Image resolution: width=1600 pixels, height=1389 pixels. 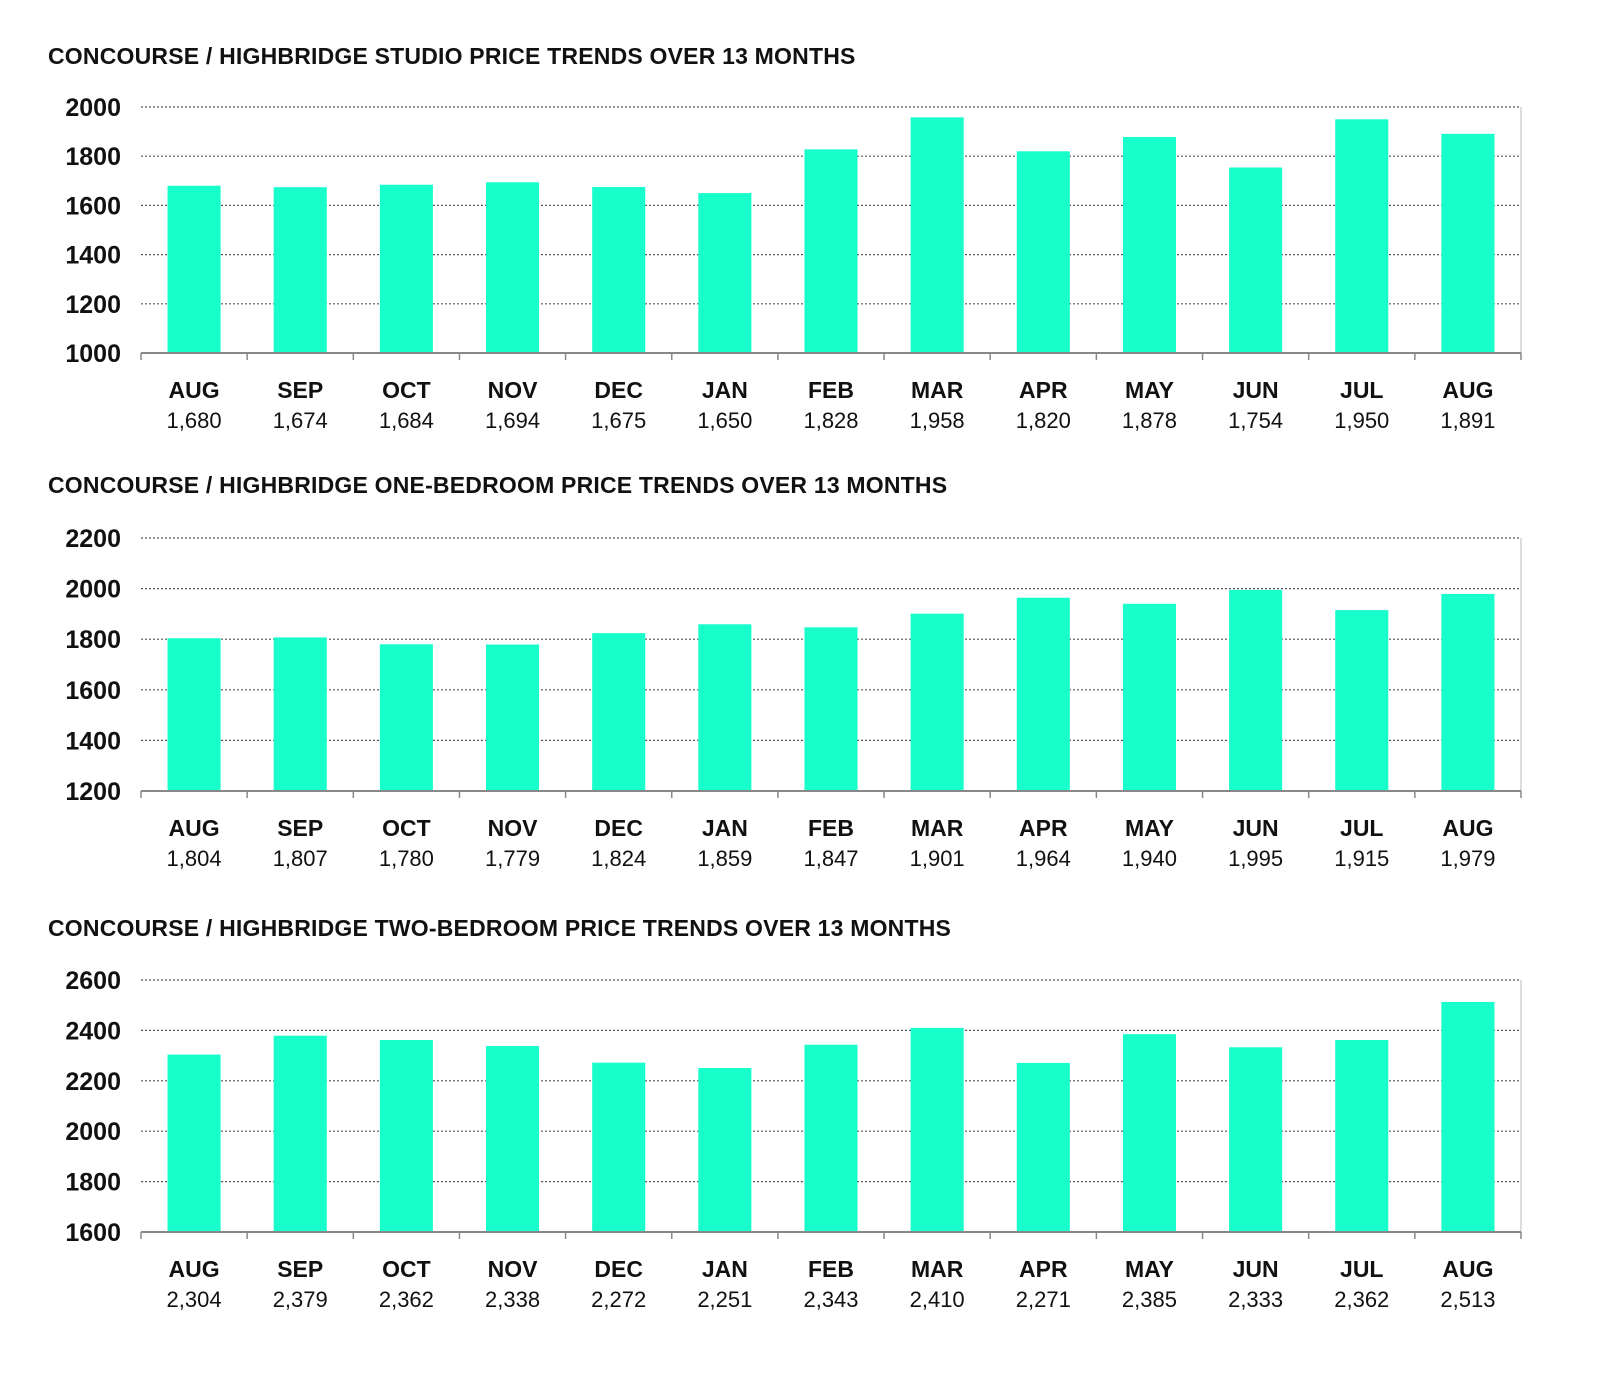 What do you see at coordinates (1043, 858) in the screenshot?
I see `bar-value-label: 1,964` at bounding box center [1043, 858].